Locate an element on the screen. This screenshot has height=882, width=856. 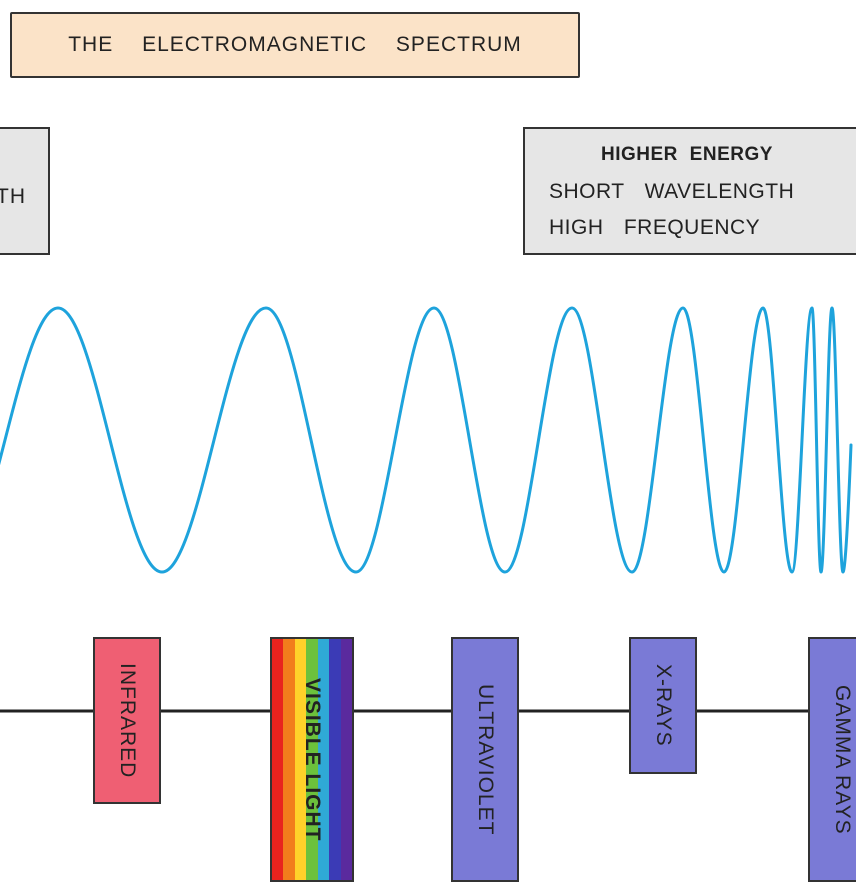
infrared-label: INFRARED is located at coordinates (127, 720).